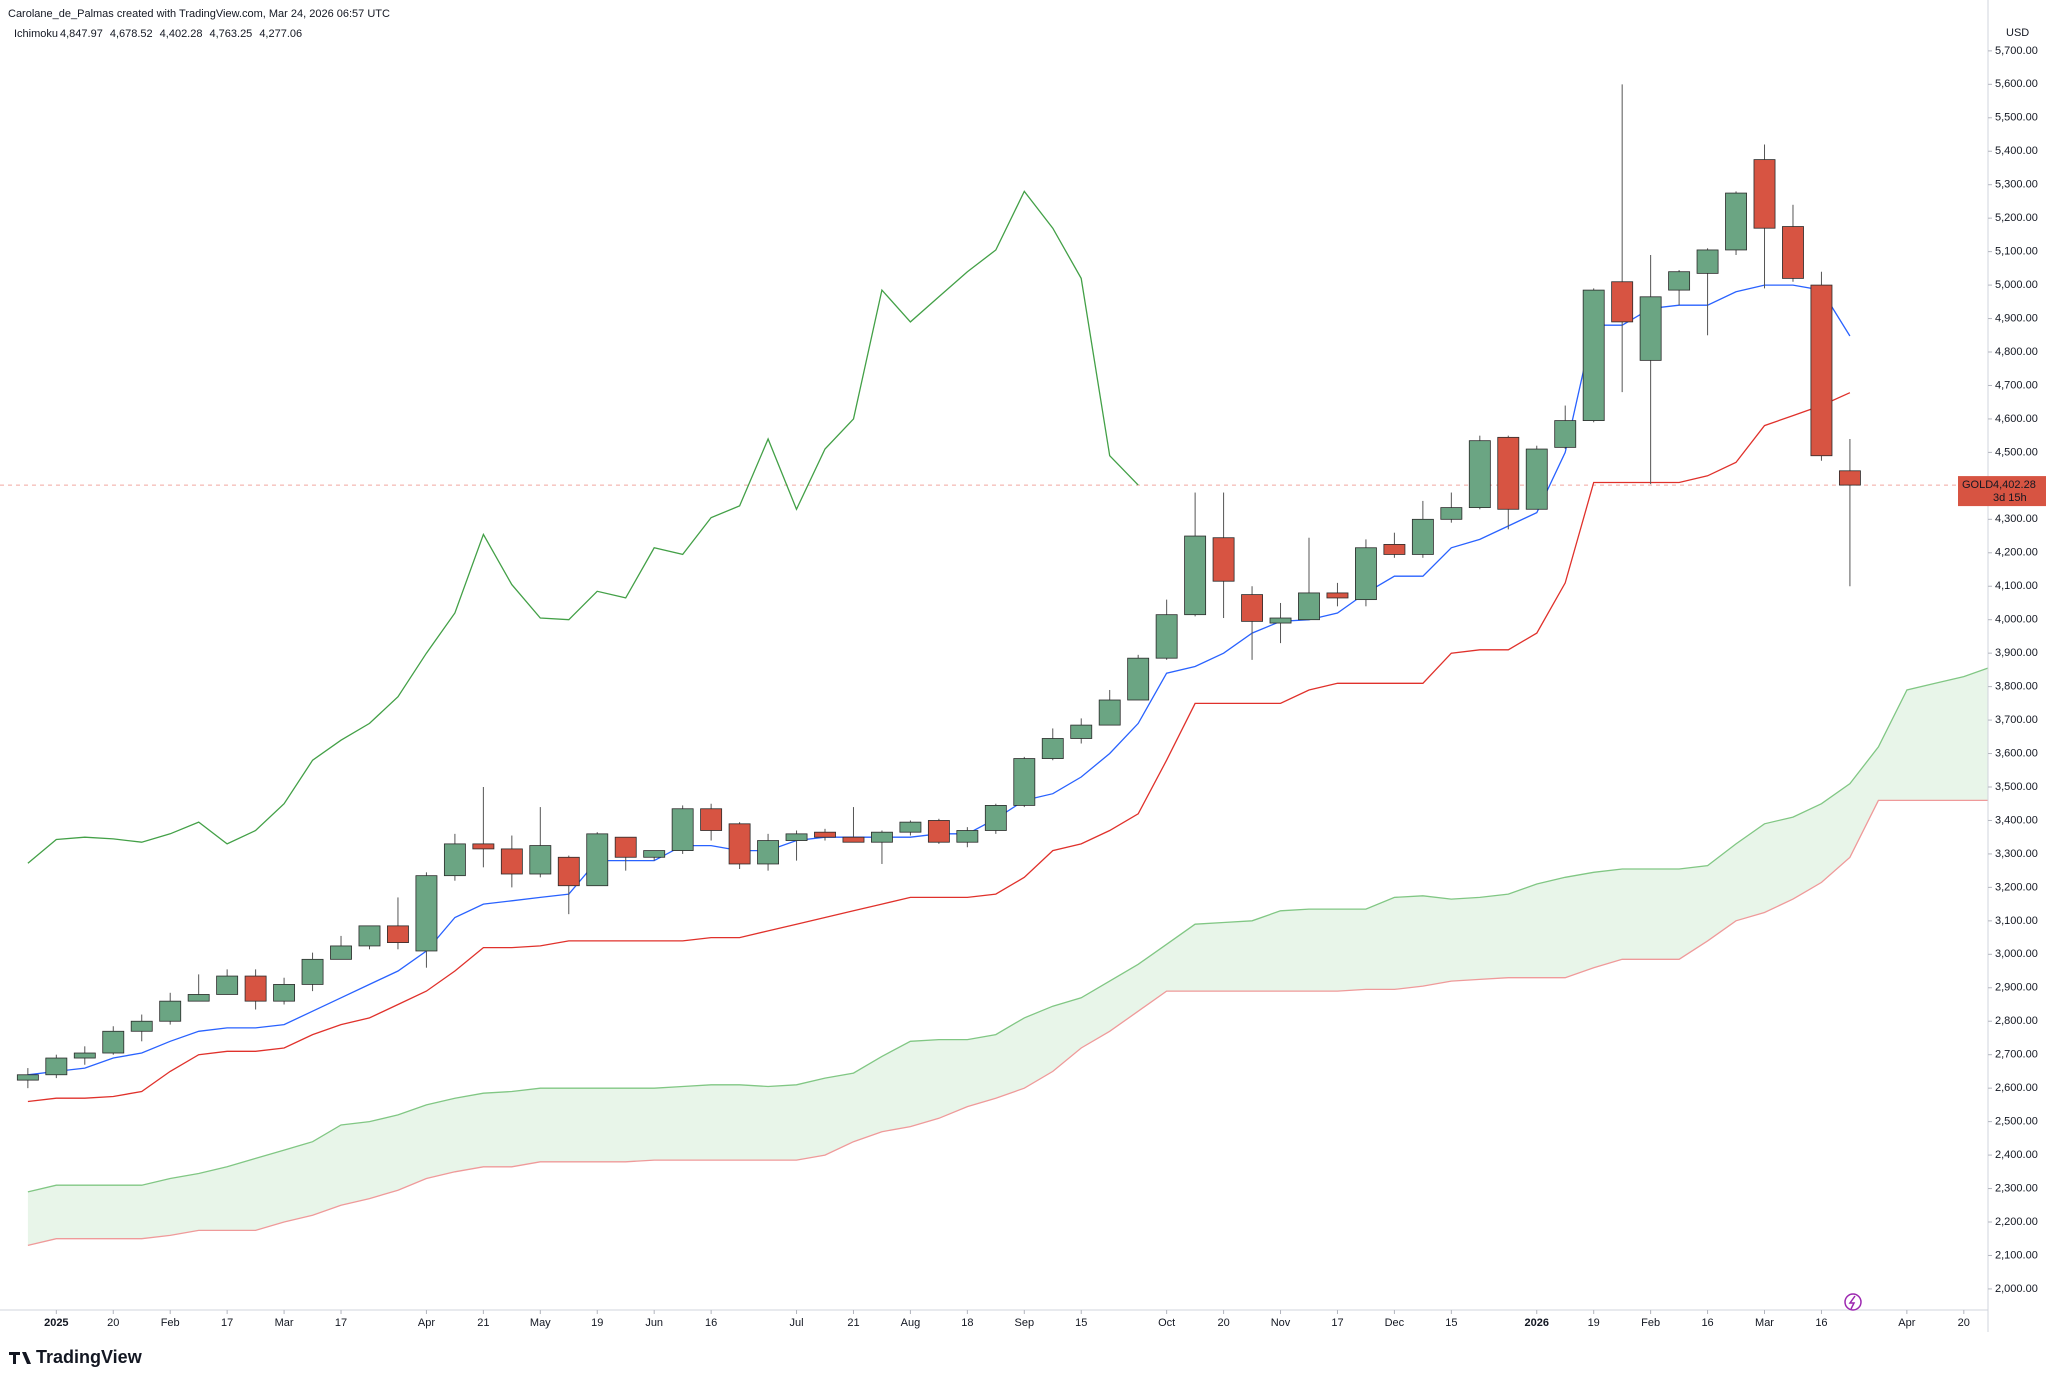 The image size is (2048, 1380). I want to click on y-tick-label: 3,900.00, so click(2016, 653).